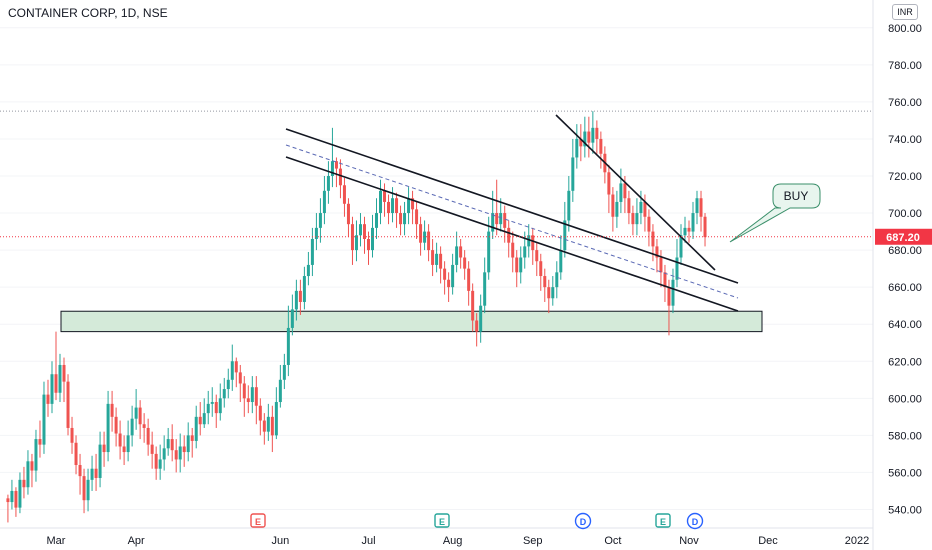  What do you see at coordinates (905, 325) in the screenshot?
I see `y-tick-label: 640.00` at bounding box center [905, 325].